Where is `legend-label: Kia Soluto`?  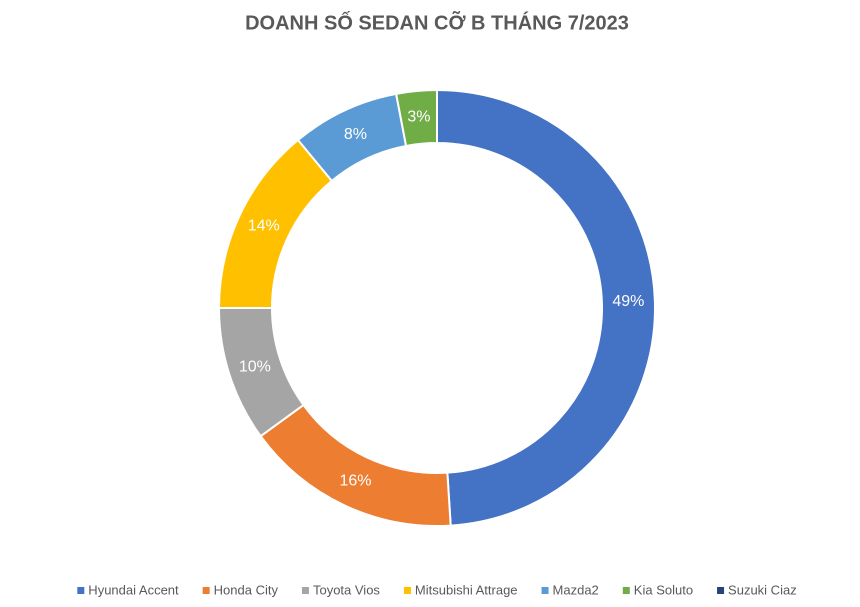
legend-label: Kia Soluto is located at coordinates (663, 589).